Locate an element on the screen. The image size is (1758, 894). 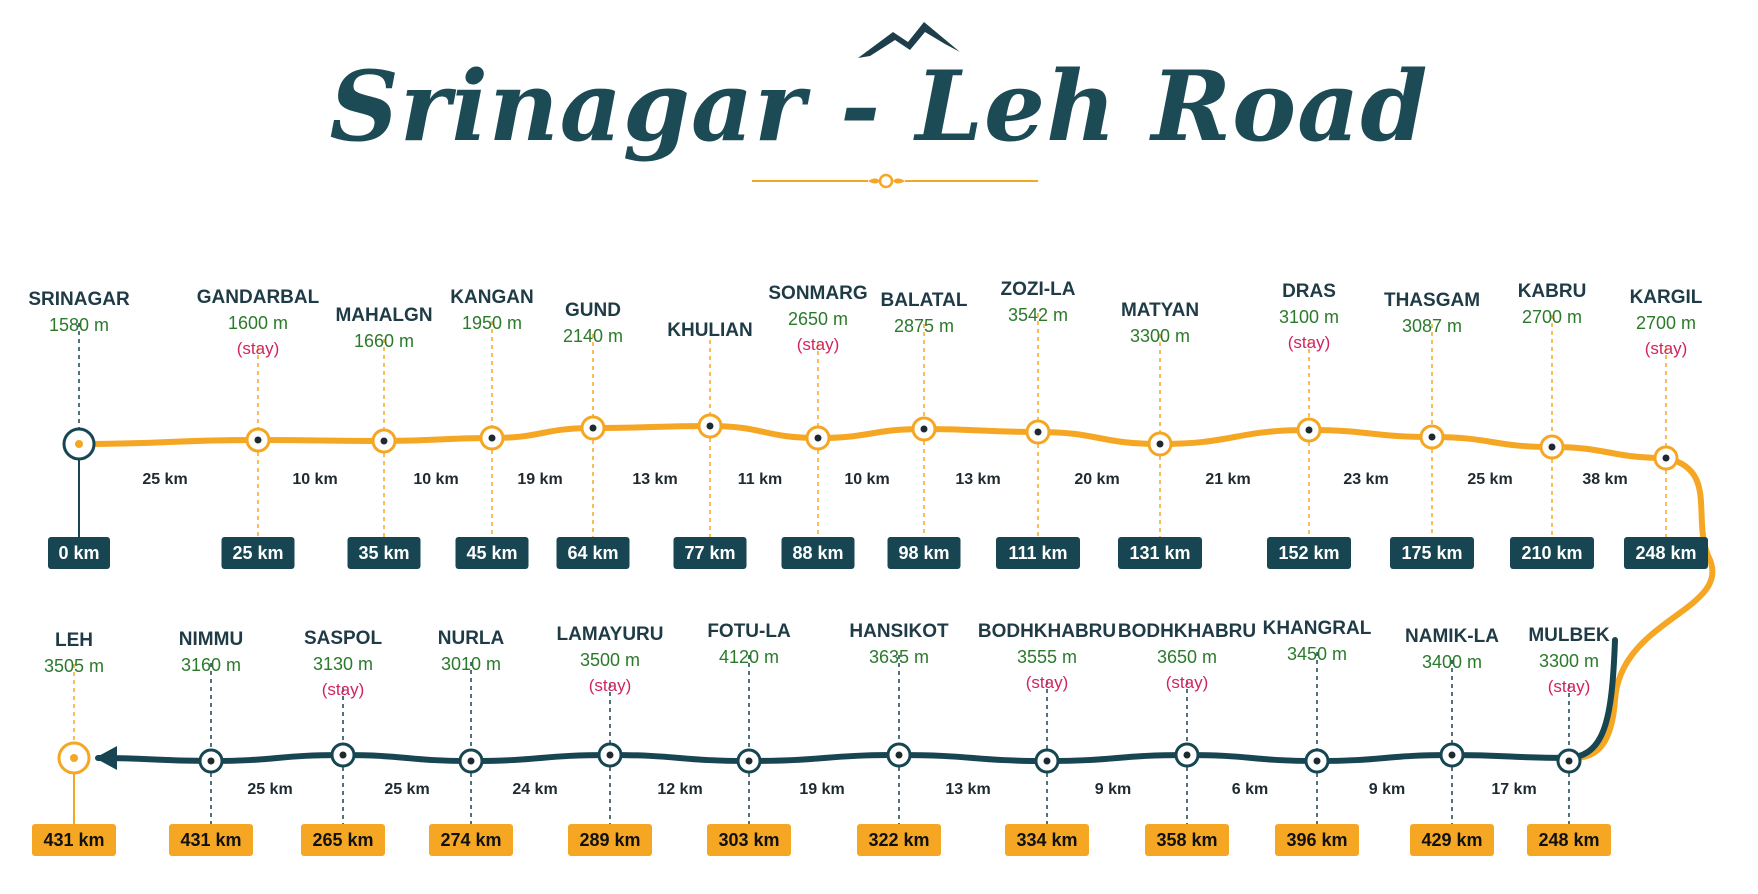
stop-leh: LEH 3505 m is located at coordinates (74, 727).